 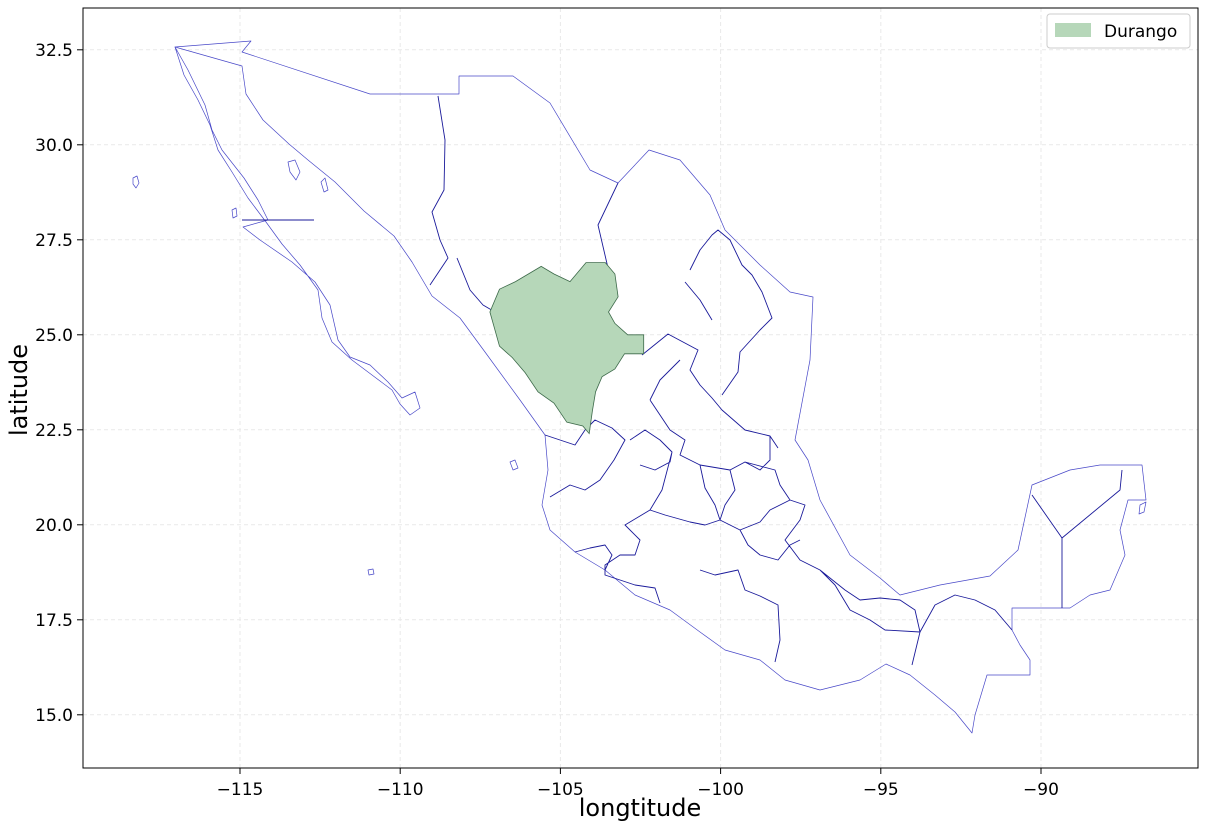 I want to click on x-tick-label: −105, so click(x=560, y=790).